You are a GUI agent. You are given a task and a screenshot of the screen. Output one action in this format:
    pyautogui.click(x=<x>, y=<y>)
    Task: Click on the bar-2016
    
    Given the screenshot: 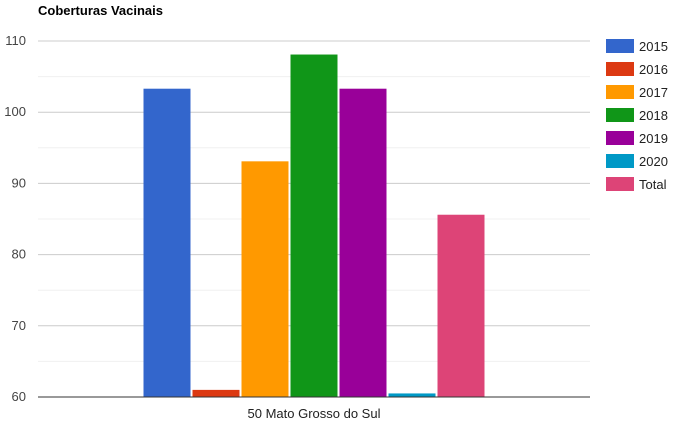 What is the action you would take?
    pyautogui.click(x=216, y=393)
    